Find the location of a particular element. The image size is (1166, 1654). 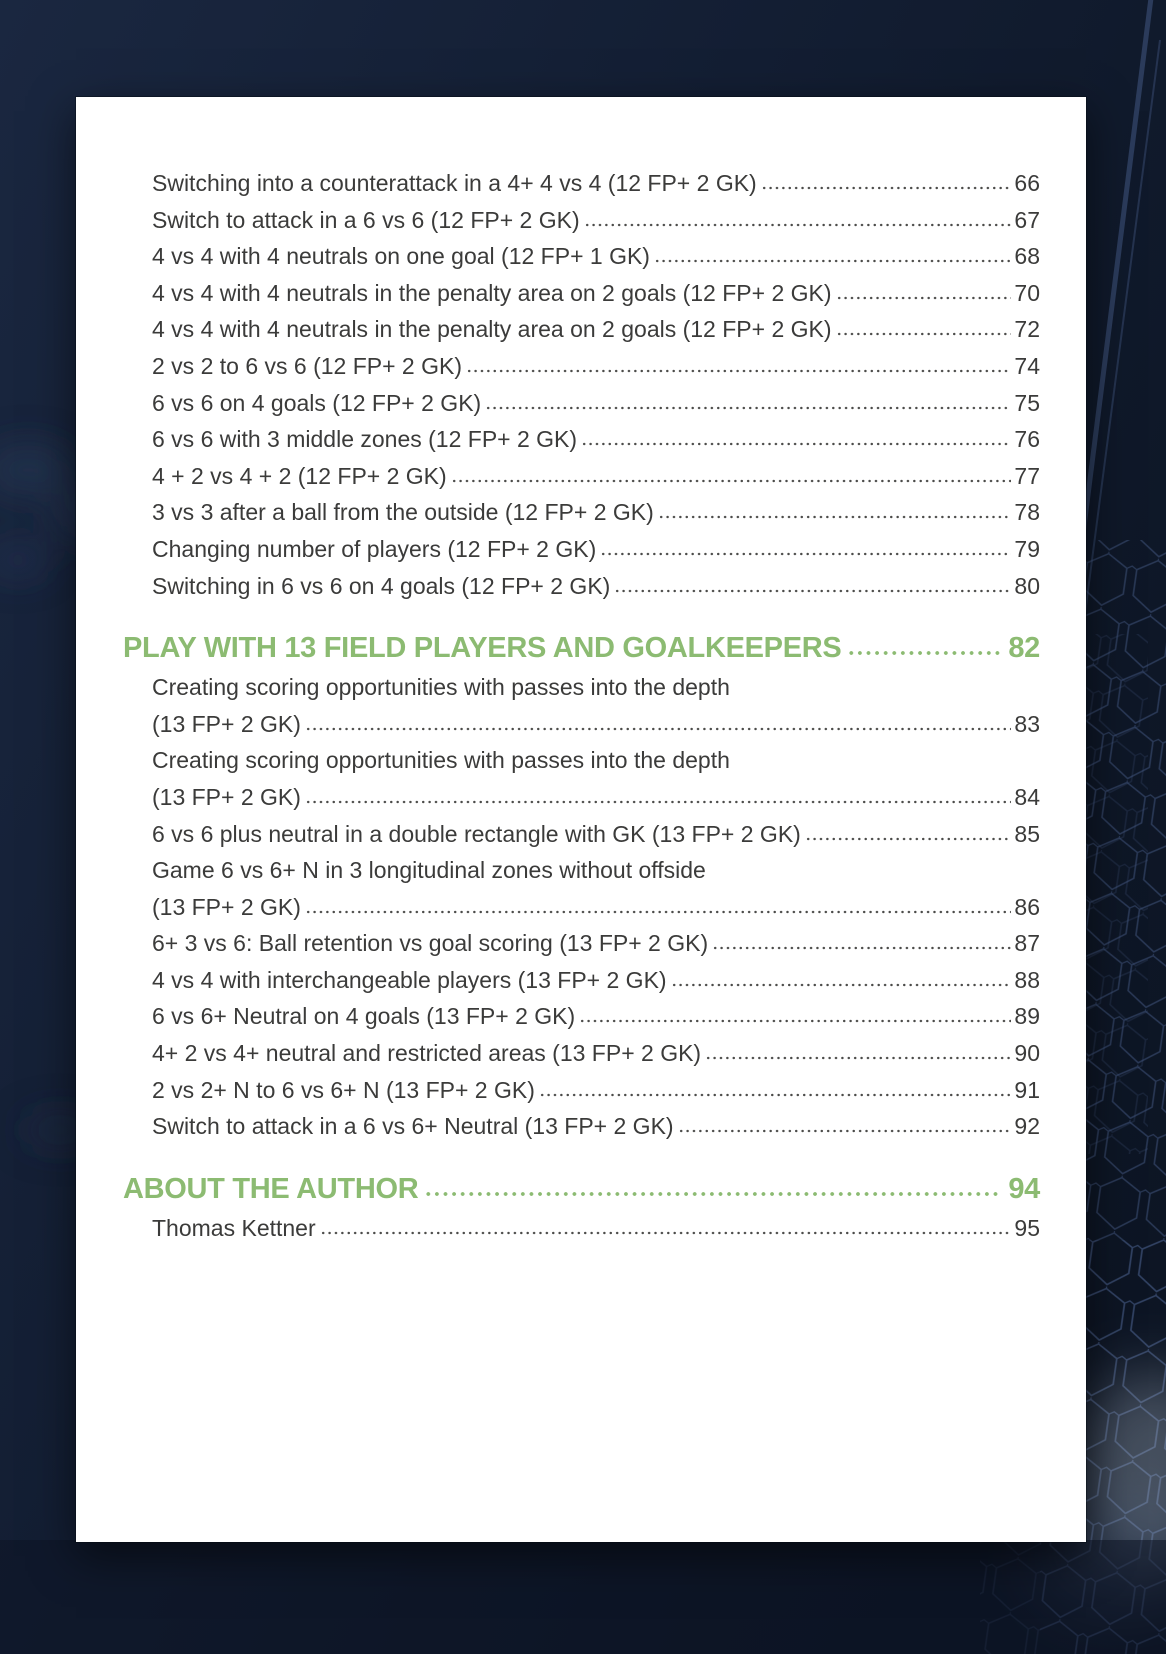

toc-page-number: 66 is located at coordinates (1027, 183).